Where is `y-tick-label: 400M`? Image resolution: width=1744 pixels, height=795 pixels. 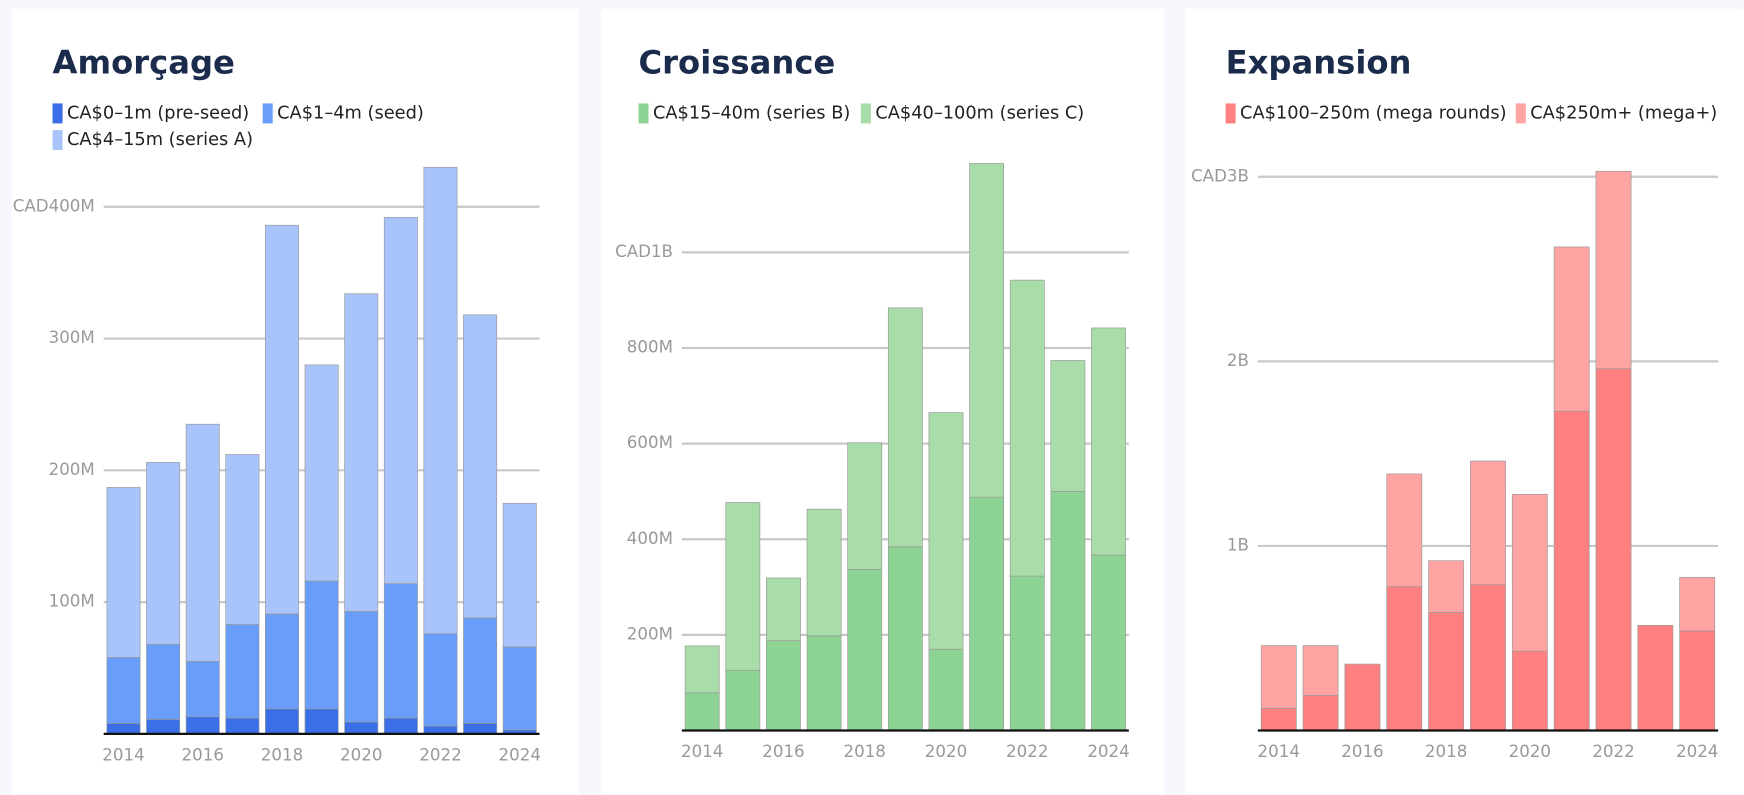 y-tick-label: 400M is located at coordinates (650, 538).